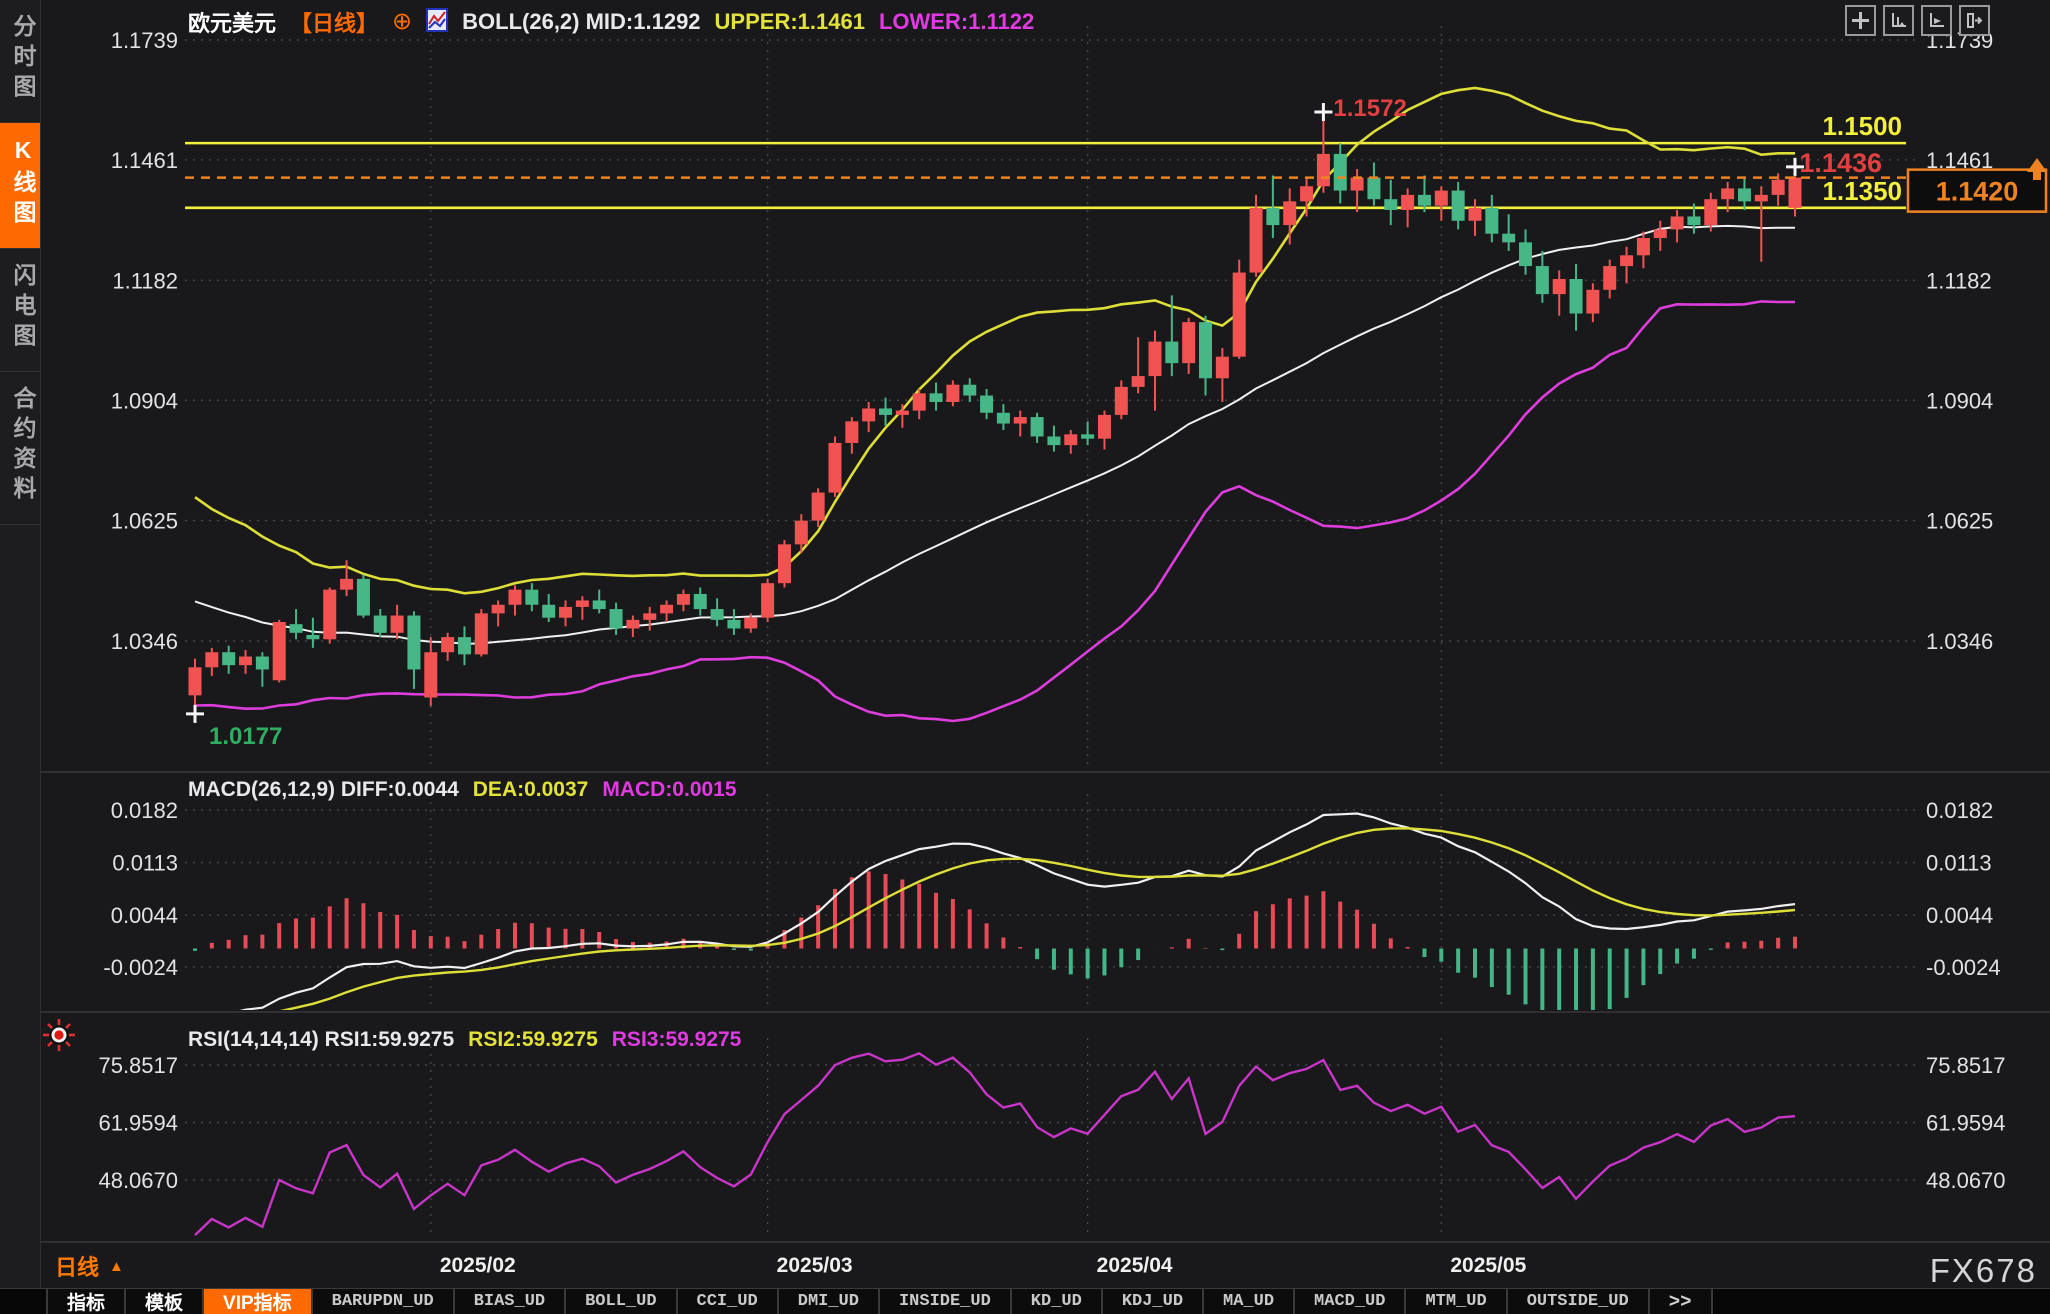 The width and height of the screenshot is (2050, 1314). Describe the element at coordinates (1488, 1265) in the screenshot. I see `x-tick-label: 2025/05` at that location.